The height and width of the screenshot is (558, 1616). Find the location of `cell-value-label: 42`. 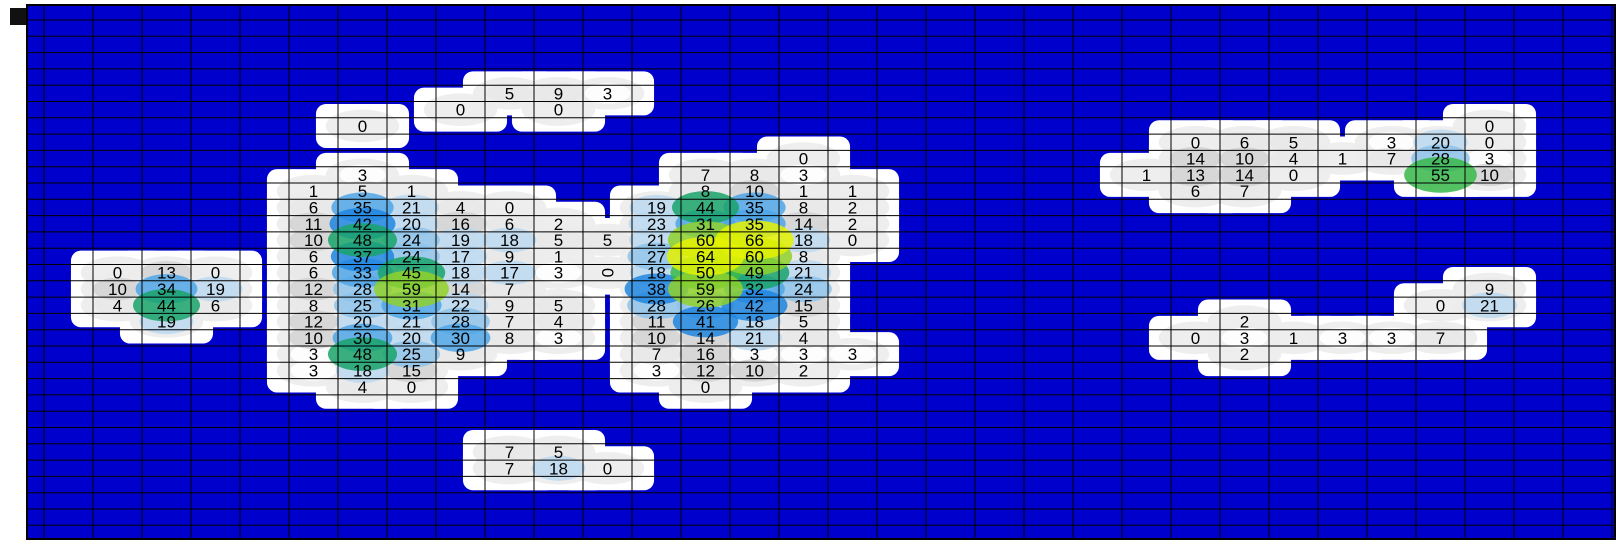

cell-value-label: 42 is located at coordinates (362, 224).